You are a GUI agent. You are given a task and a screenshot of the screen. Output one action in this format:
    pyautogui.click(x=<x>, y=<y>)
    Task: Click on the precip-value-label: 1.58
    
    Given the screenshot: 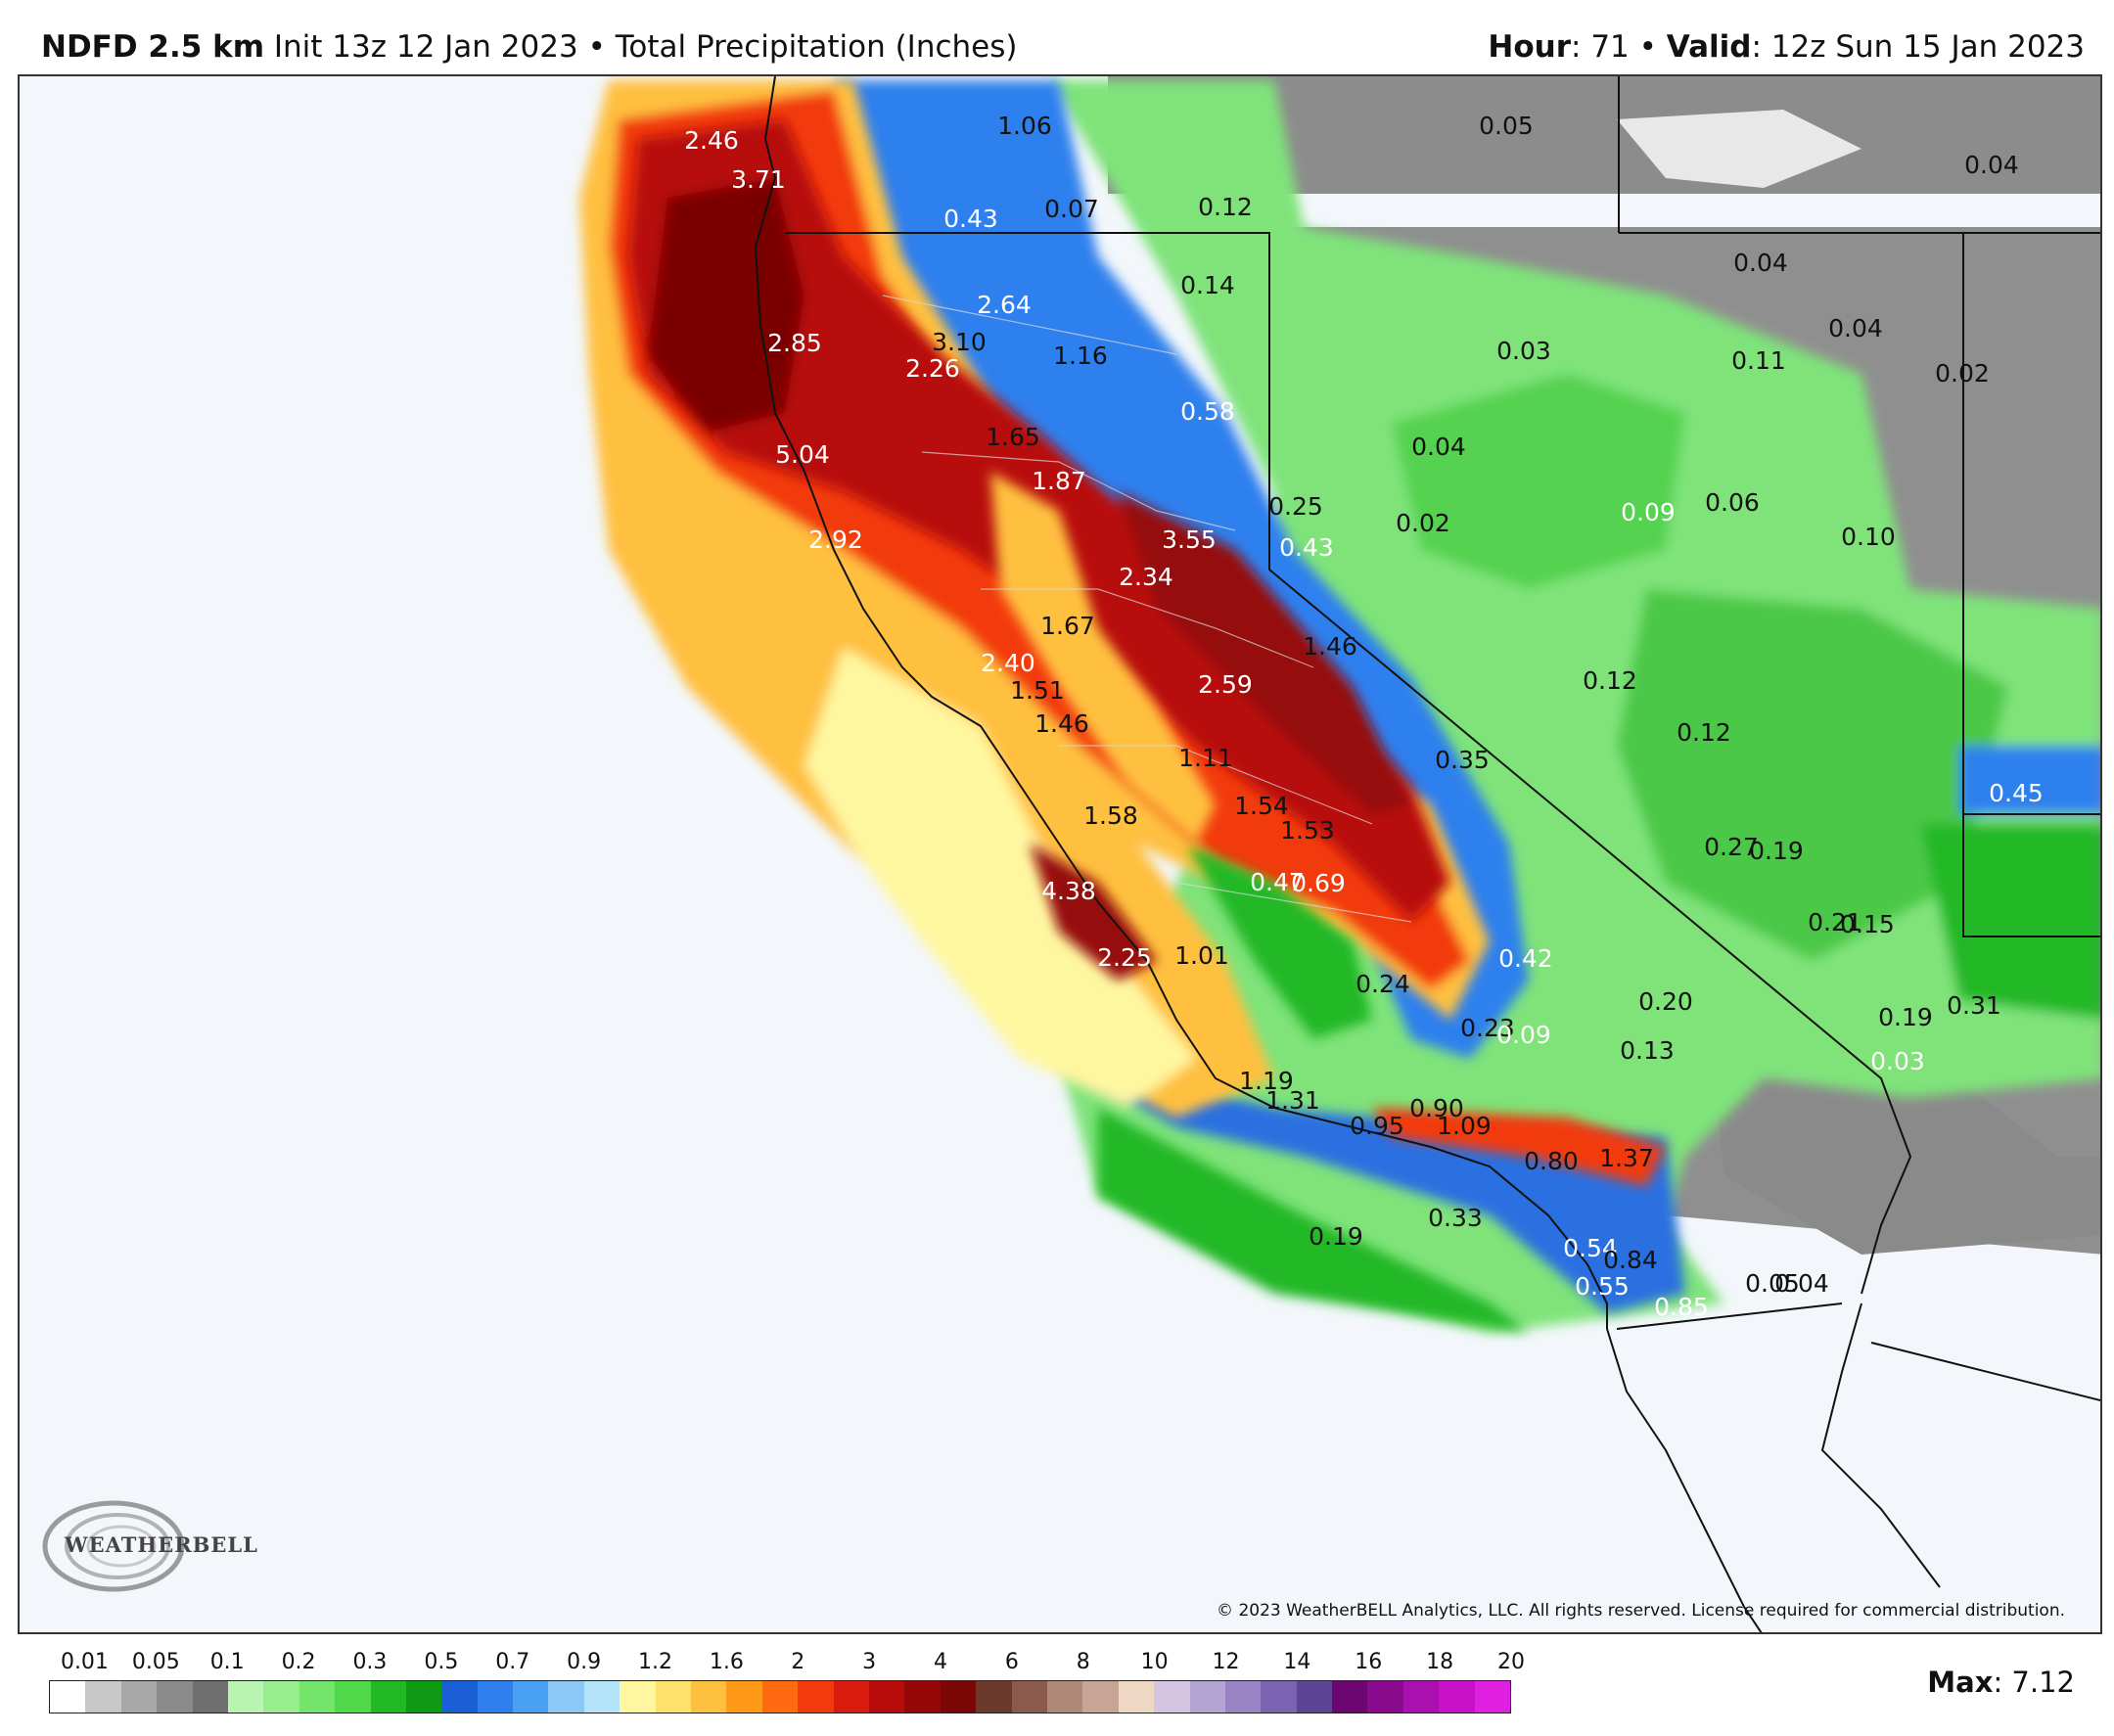 What is the action you would take?
    pyautogui.click(x=1111, y=815)
    